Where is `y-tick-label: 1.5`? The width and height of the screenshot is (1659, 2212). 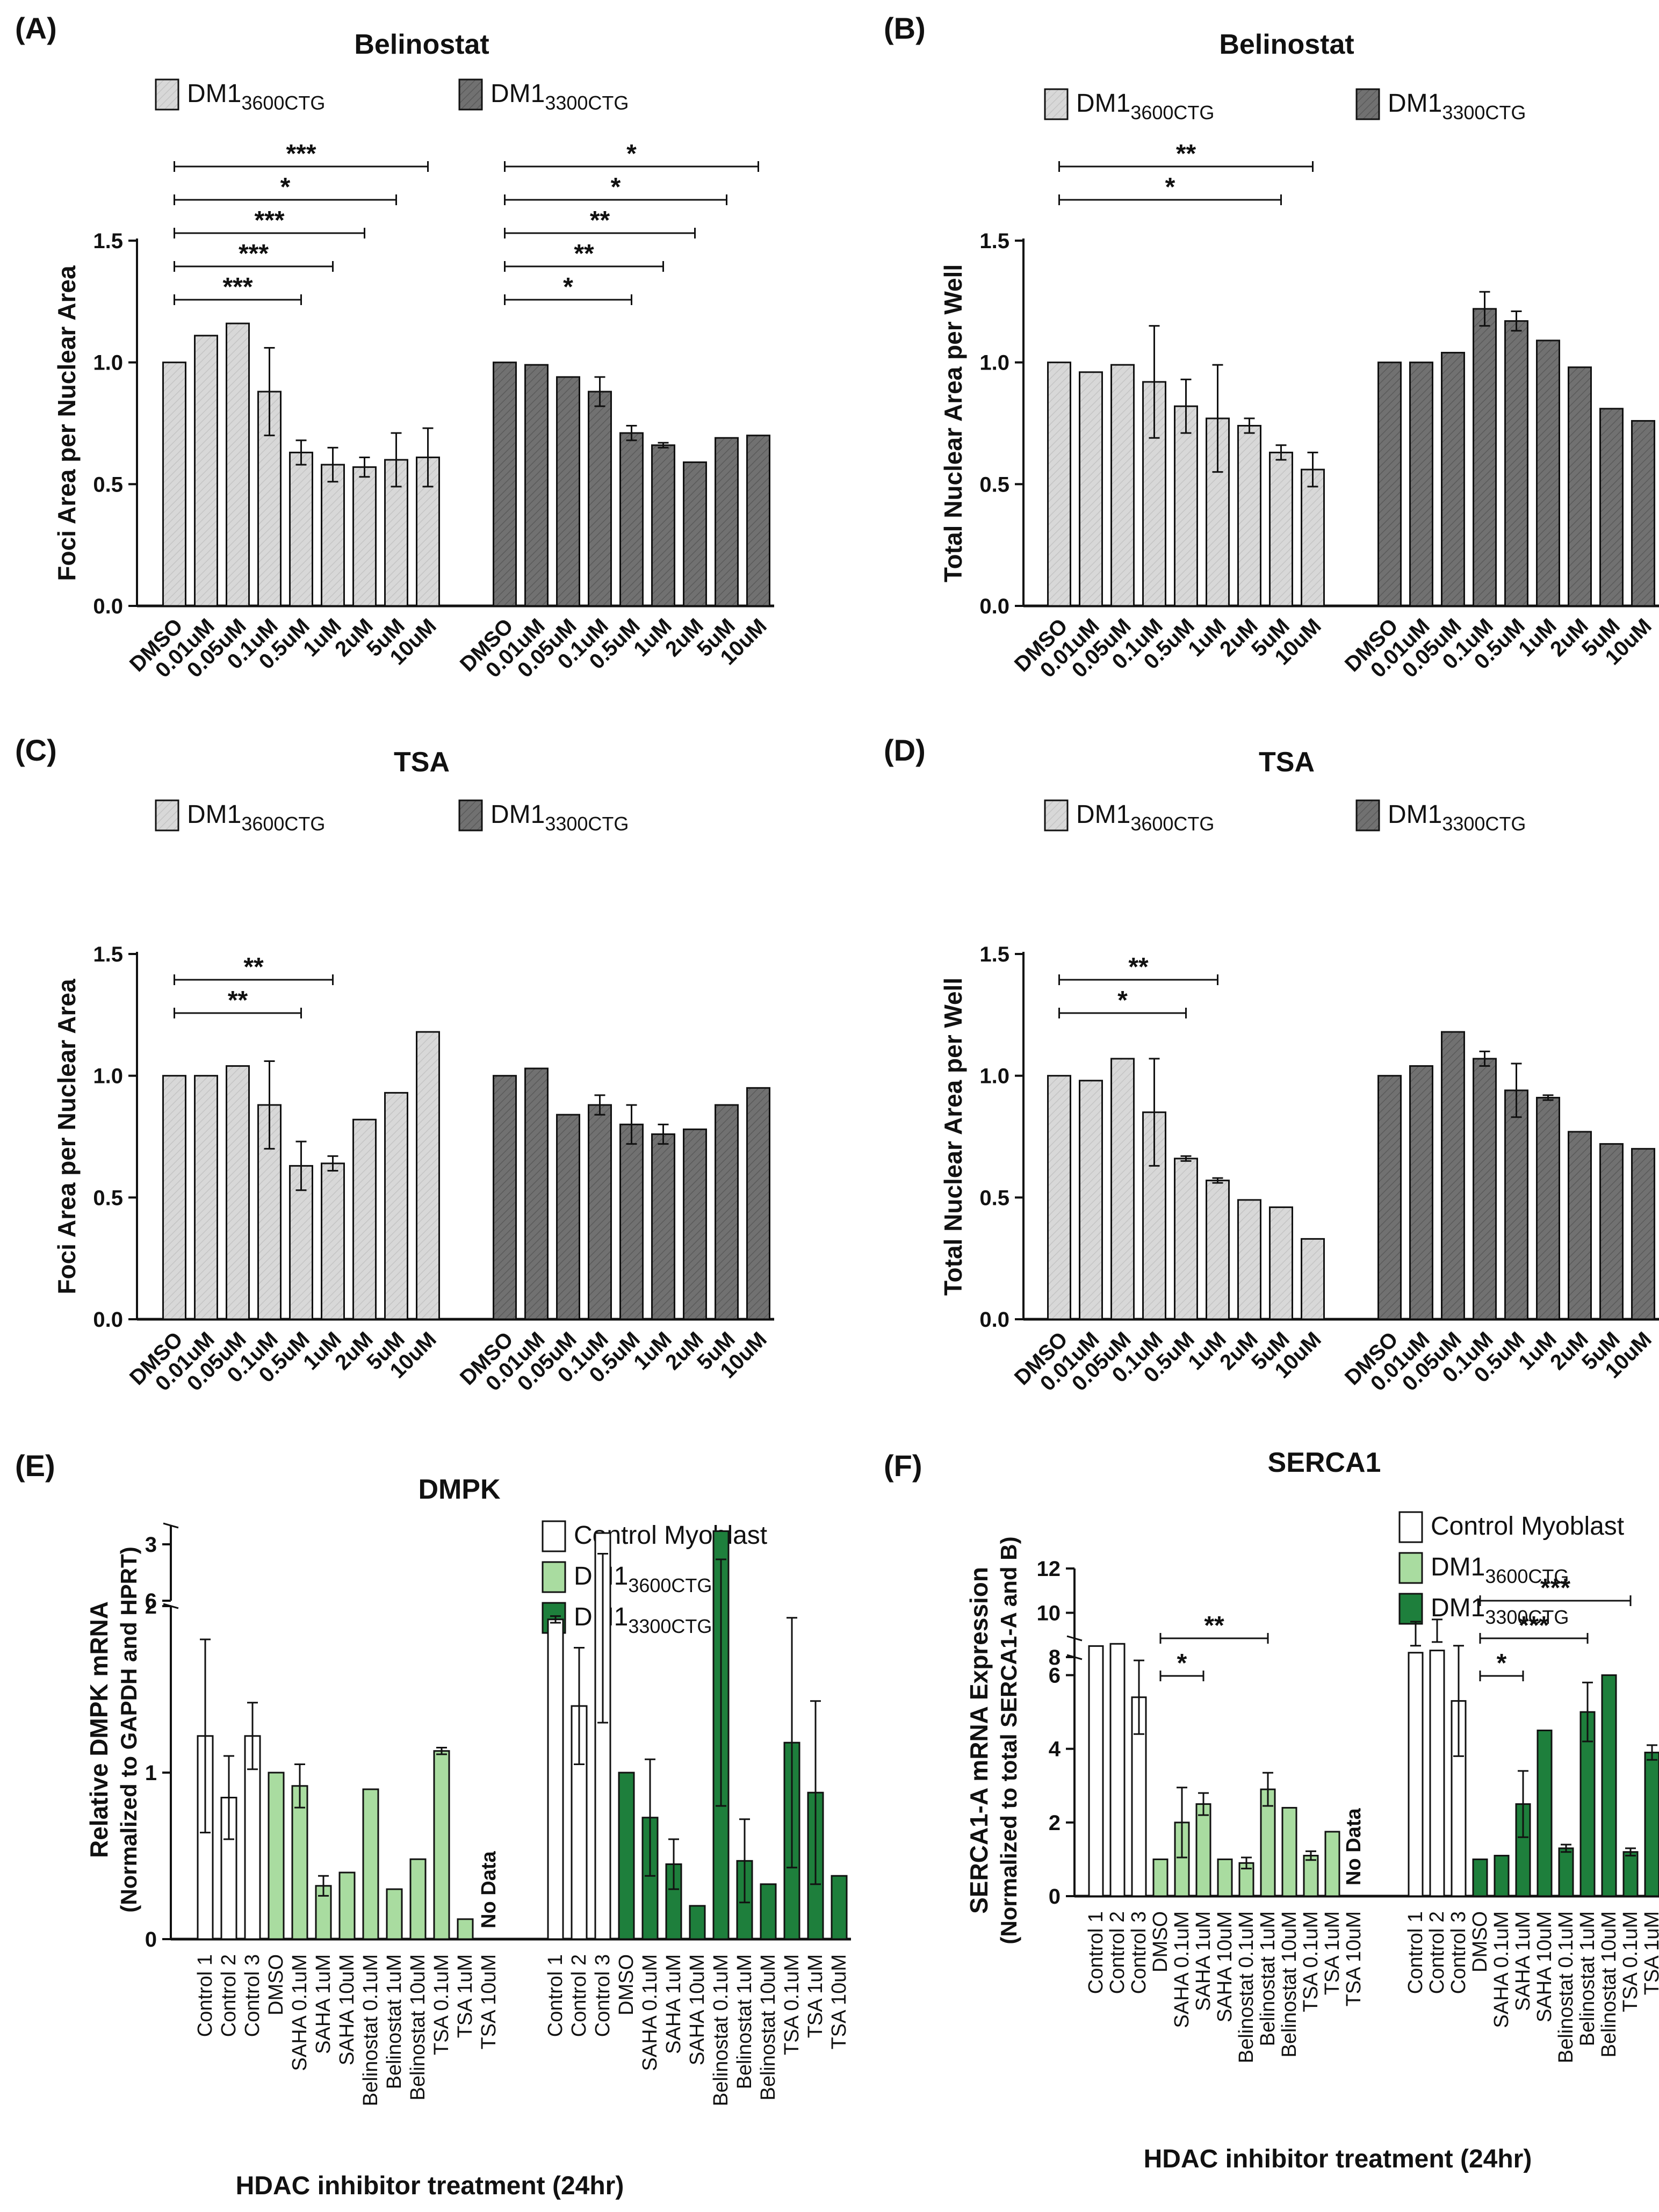 y-tick-label: 1.5 is located at coordinates (994, 241).